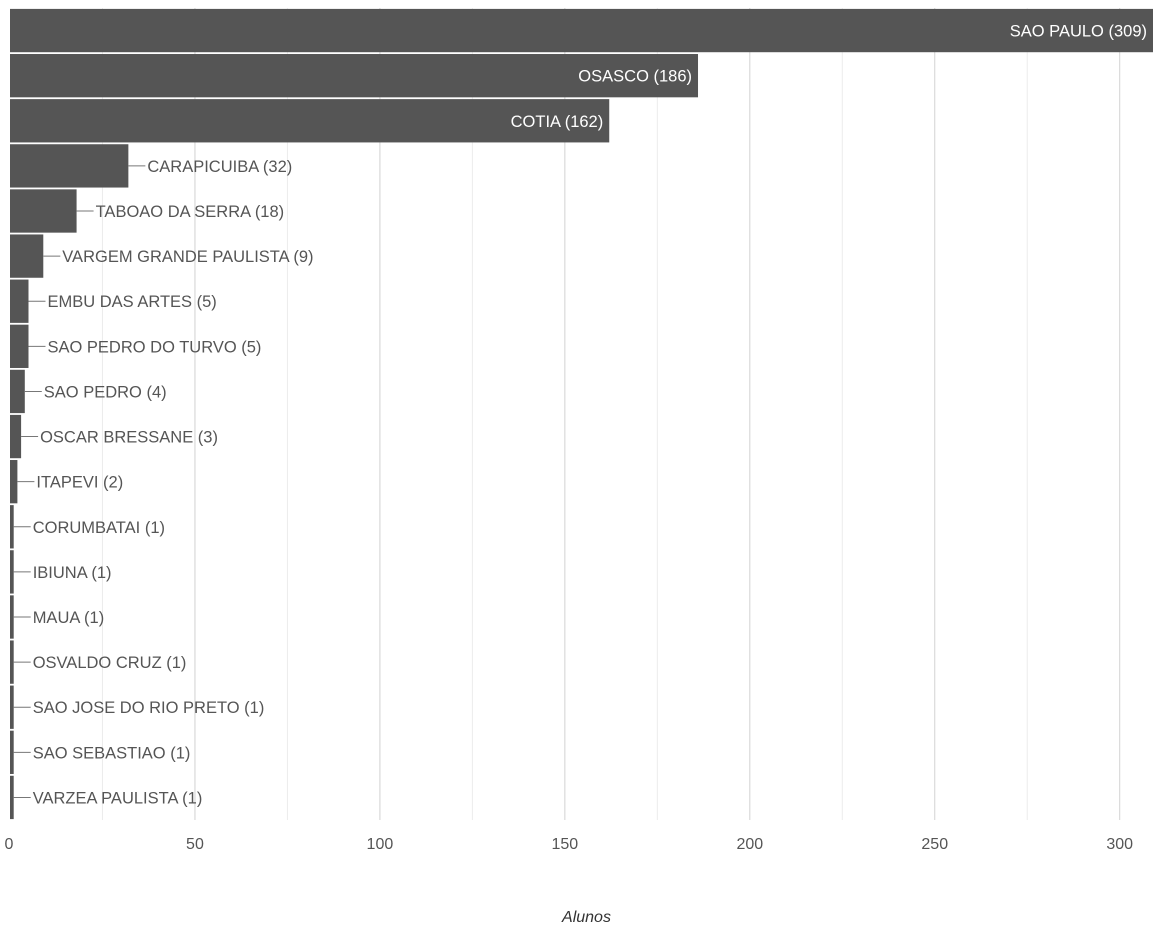  Describe the element at coordinates (1078, 32) in the screenshot. I see `bar-data-label: SAO PAULO (309)` at that location.